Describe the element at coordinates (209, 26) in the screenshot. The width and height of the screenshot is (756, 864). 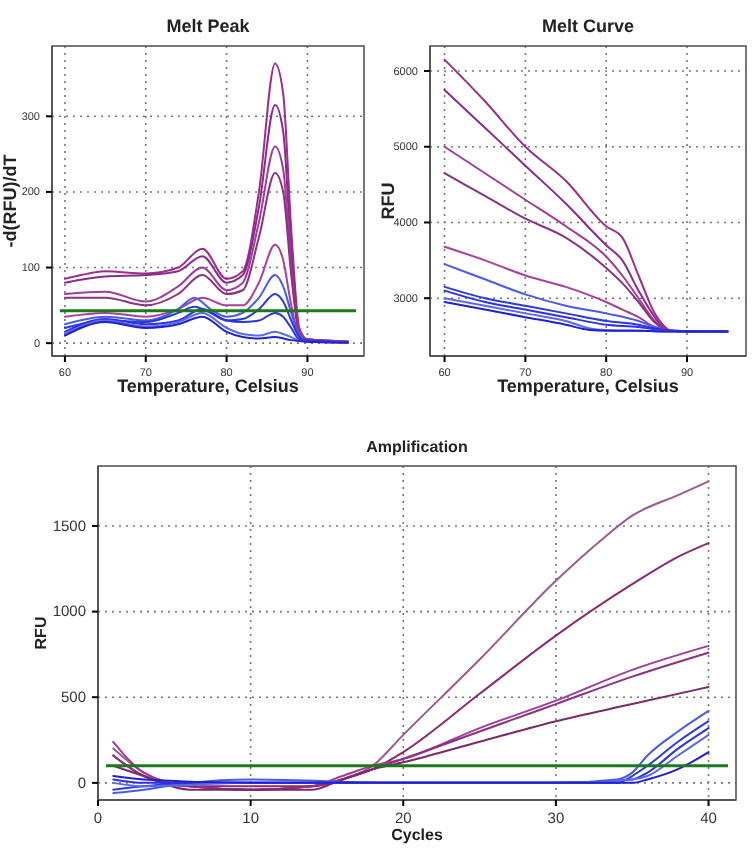
I see `chart-title: Melt Peak` at that location.